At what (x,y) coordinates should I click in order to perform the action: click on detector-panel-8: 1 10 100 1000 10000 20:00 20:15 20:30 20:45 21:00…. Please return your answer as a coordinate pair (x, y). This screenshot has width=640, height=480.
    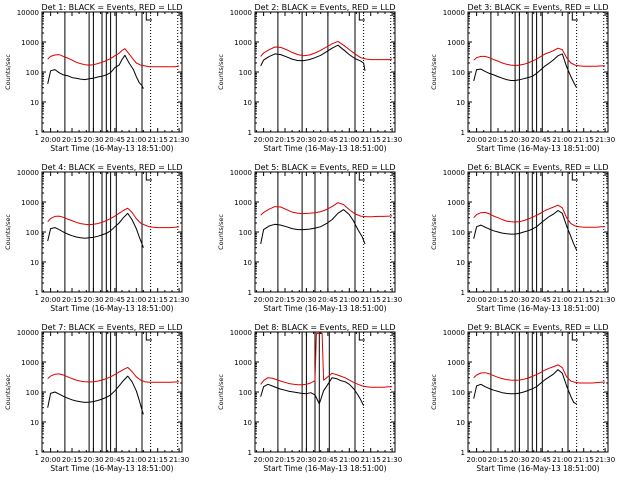
    Looking at the image, I should click on (309, 398).